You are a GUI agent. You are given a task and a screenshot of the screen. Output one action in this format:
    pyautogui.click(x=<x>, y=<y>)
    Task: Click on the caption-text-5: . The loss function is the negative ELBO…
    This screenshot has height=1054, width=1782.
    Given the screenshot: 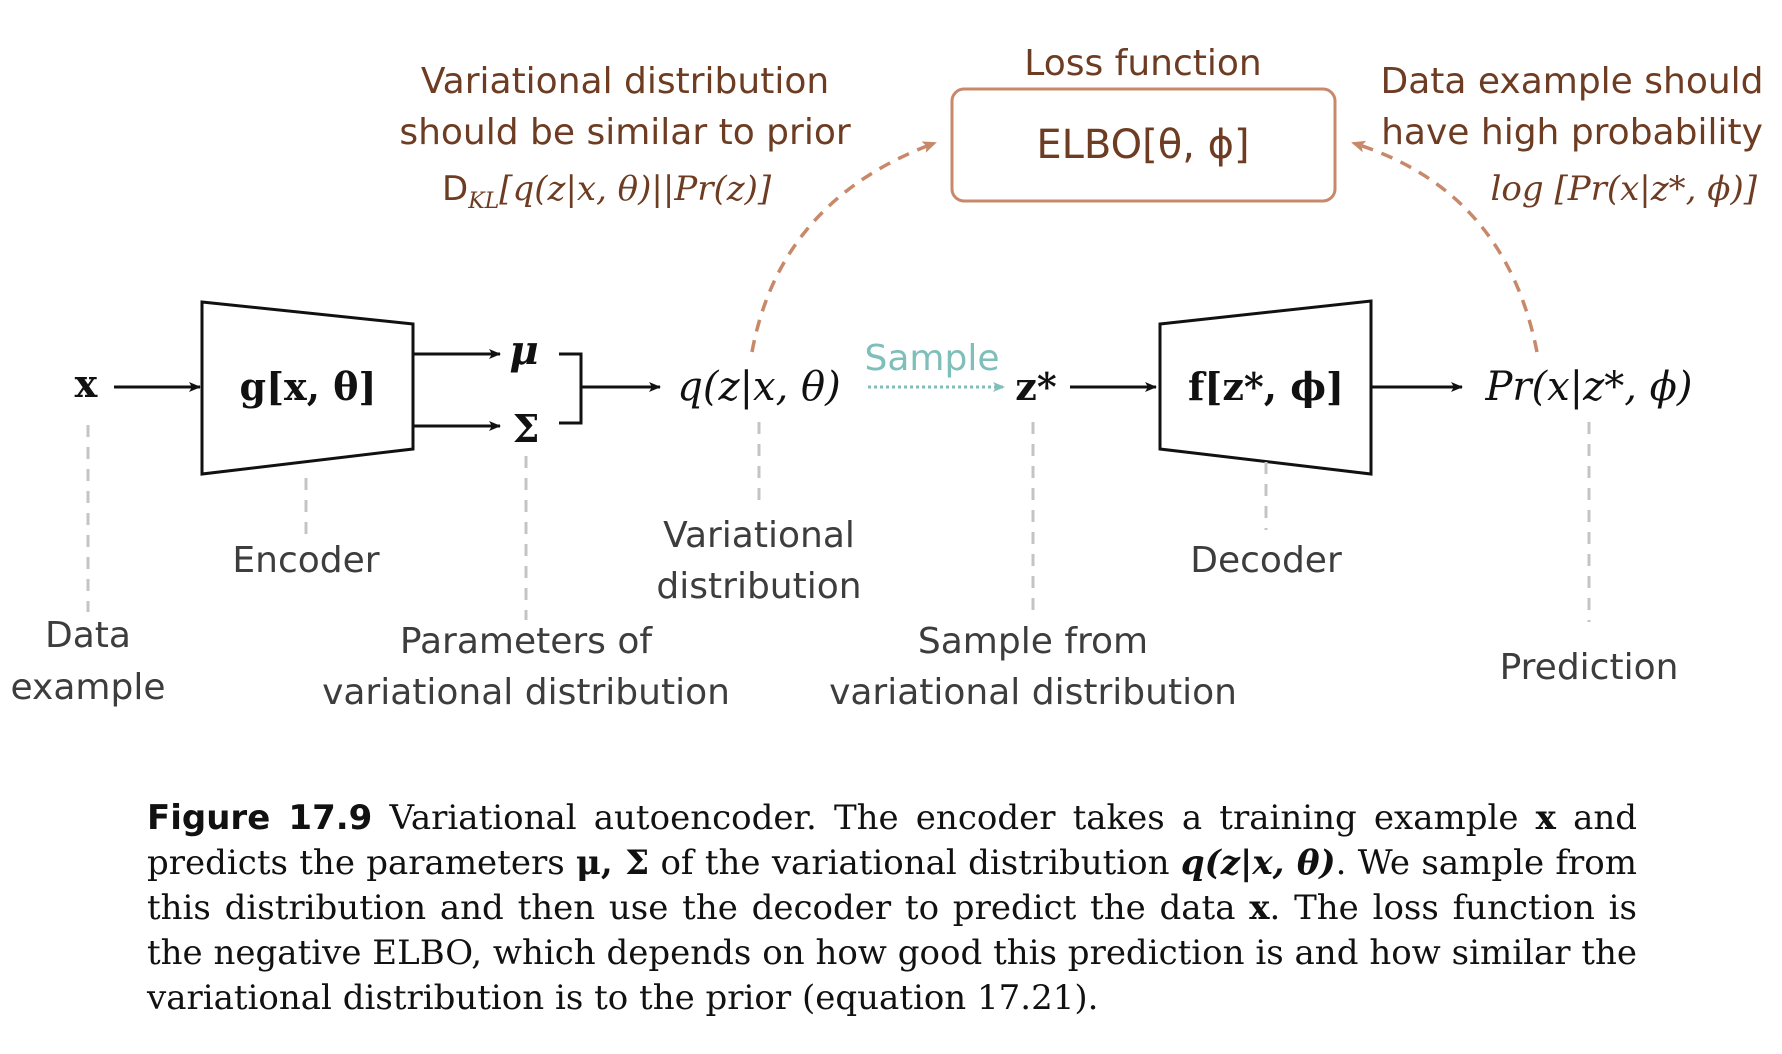 What is the action you would take?
    pyautogui.click(x=892, y=953)
    